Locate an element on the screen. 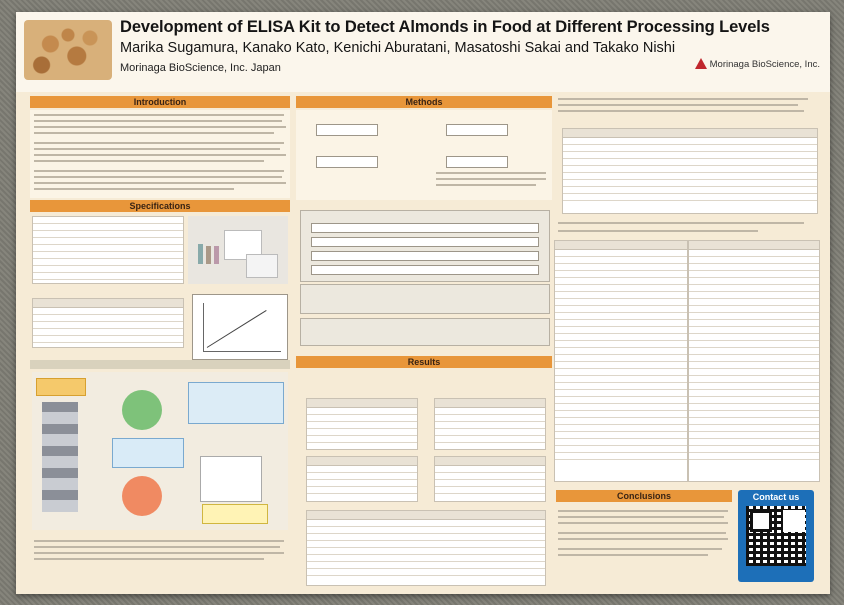 This screenshot has height=605, width=844. methods-header: Methods is located at coordinates (424, 102).